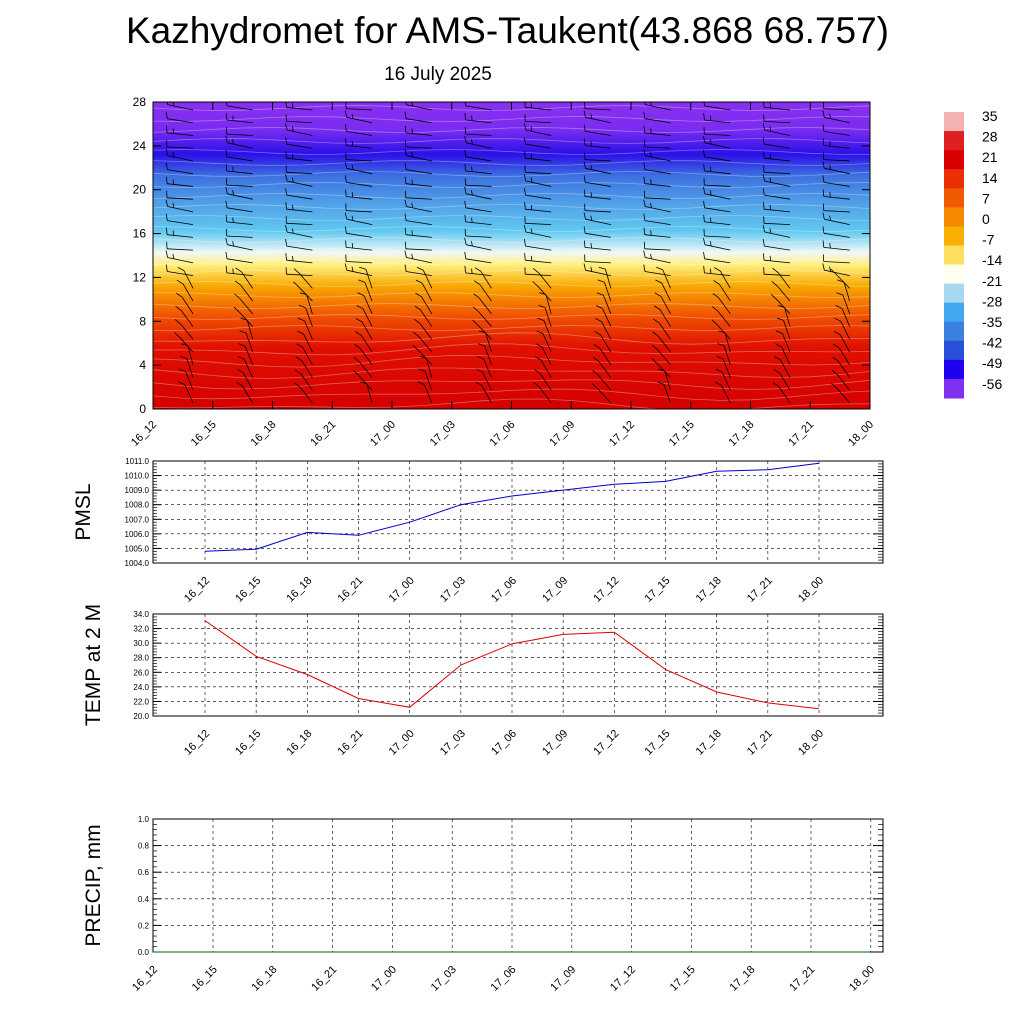 This screenshot has width=1024, height=1024. Describe the element at coordinates (141, 716) in the screenshot. I see `y-tick-label: 20.0` at that location.